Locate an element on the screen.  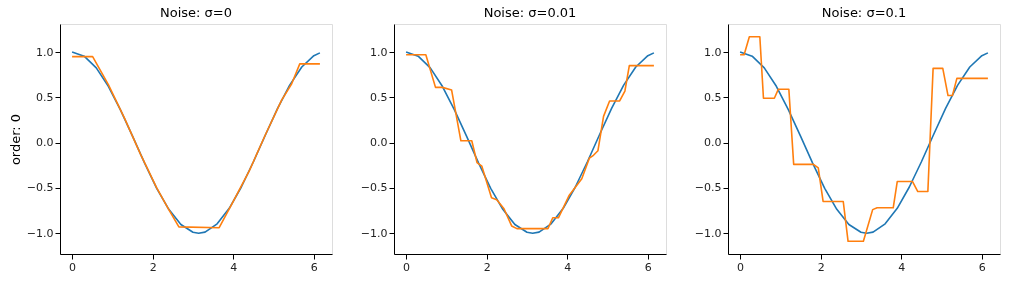
y-axis-title: order: 0 is located at coordinates (15, 139).